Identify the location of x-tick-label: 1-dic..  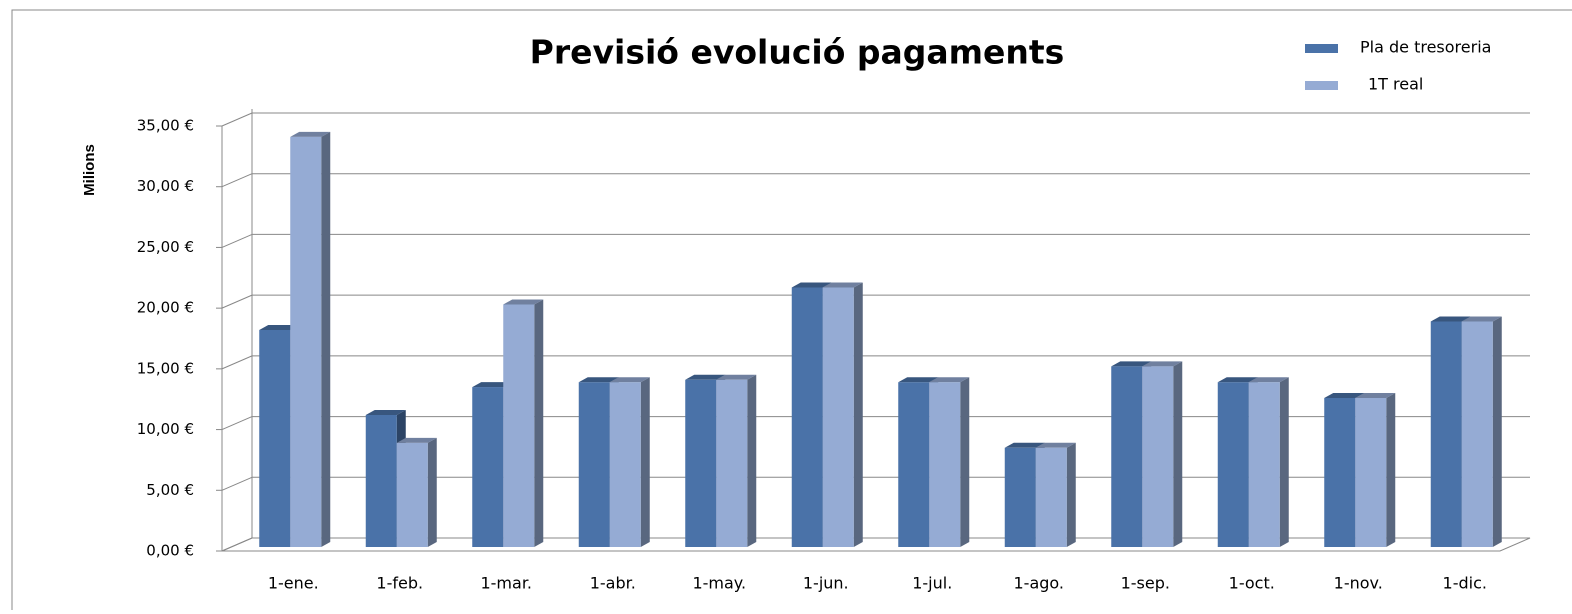
(1465, 583).